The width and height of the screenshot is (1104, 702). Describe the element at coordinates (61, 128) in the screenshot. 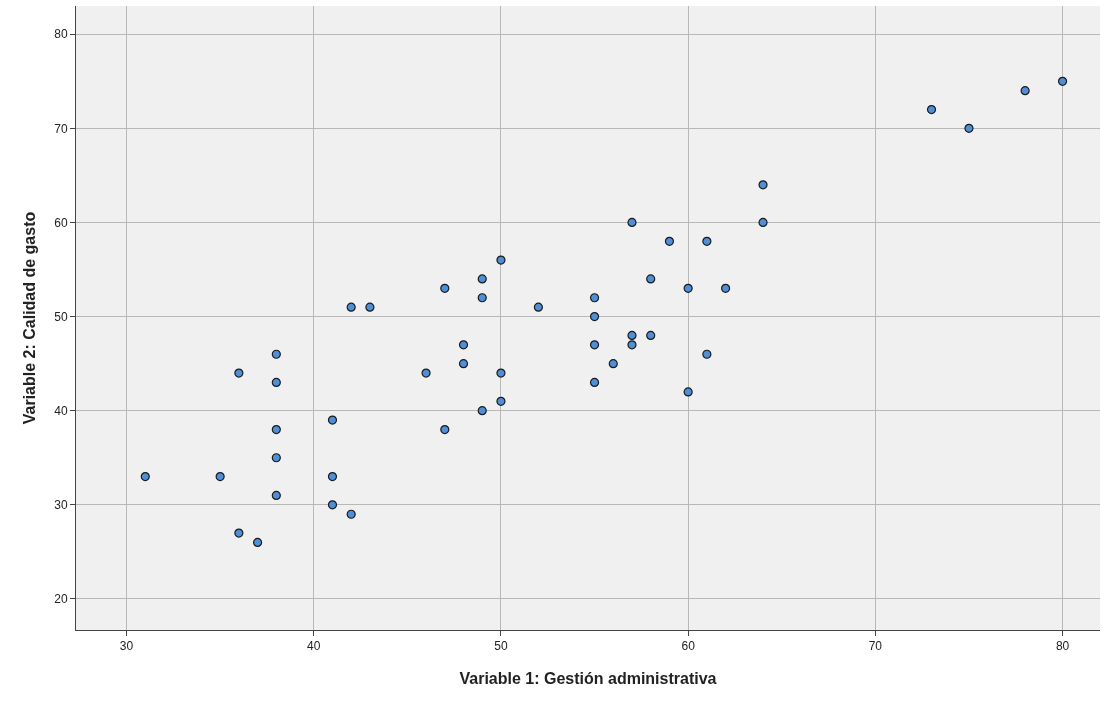

I see `y-tick-label: 70` at that location.